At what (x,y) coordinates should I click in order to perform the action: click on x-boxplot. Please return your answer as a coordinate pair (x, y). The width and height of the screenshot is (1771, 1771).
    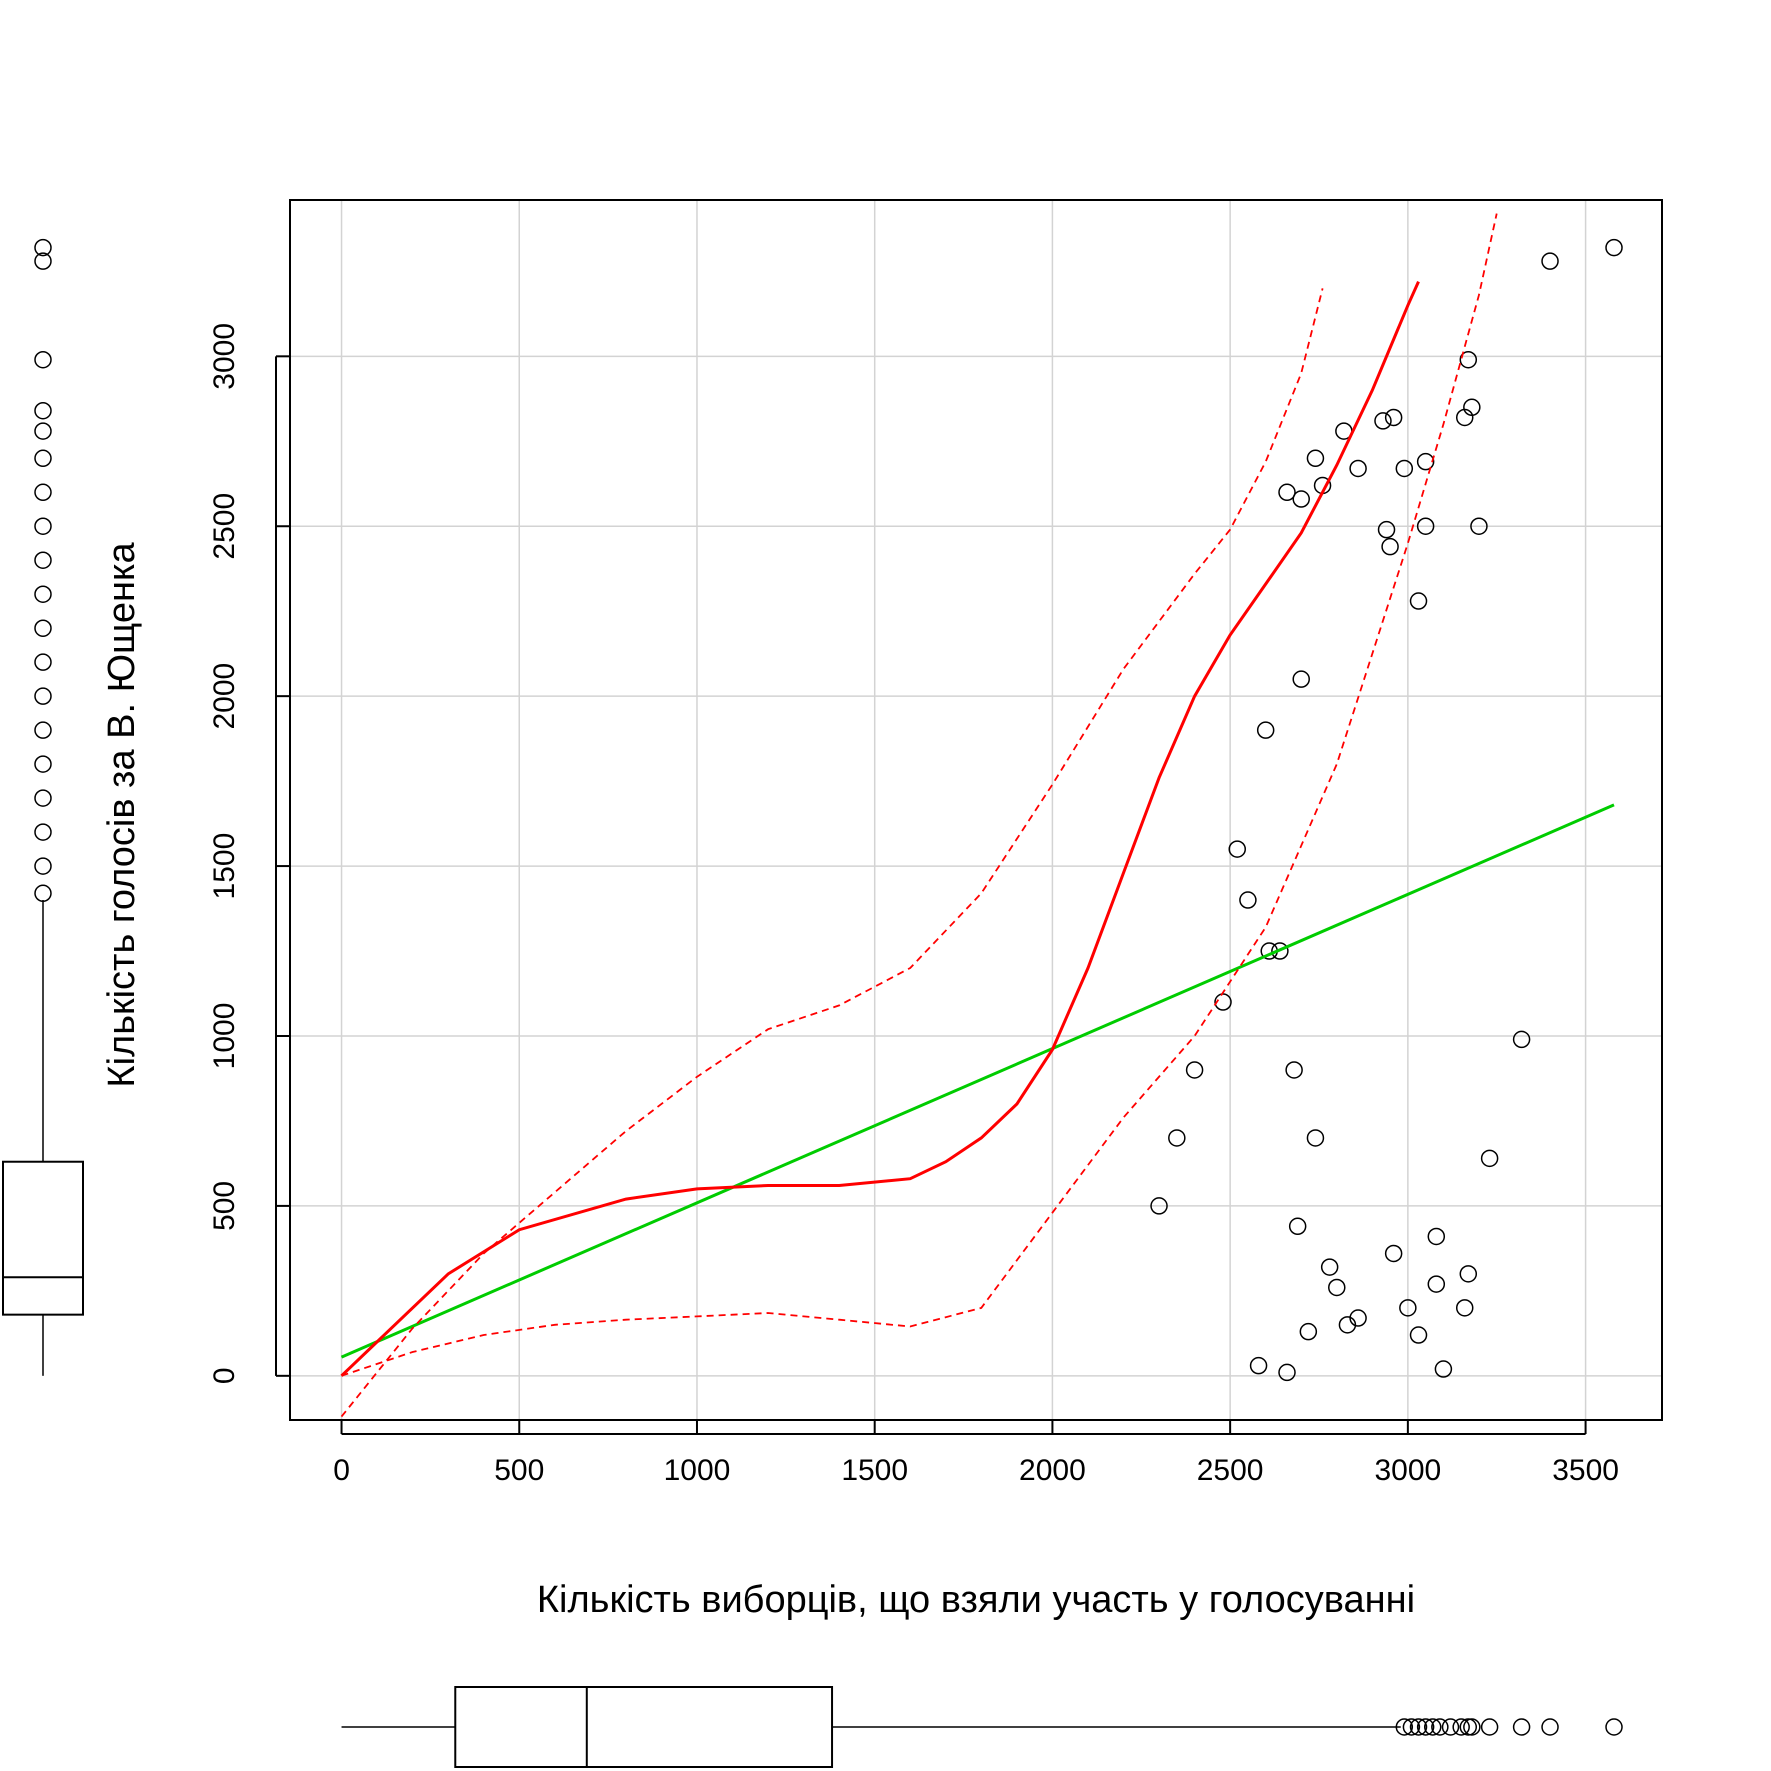
    Looking at the image, I should click on (982, 1727).